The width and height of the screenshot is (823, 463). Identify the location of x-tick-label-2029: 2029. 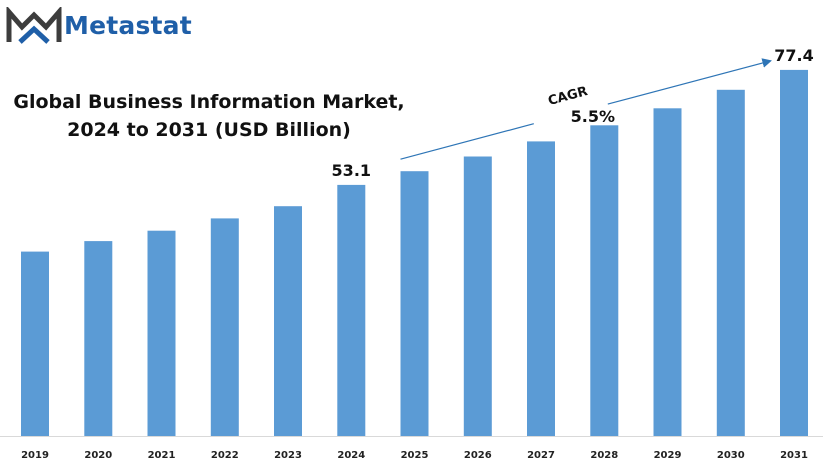
(668, 455).